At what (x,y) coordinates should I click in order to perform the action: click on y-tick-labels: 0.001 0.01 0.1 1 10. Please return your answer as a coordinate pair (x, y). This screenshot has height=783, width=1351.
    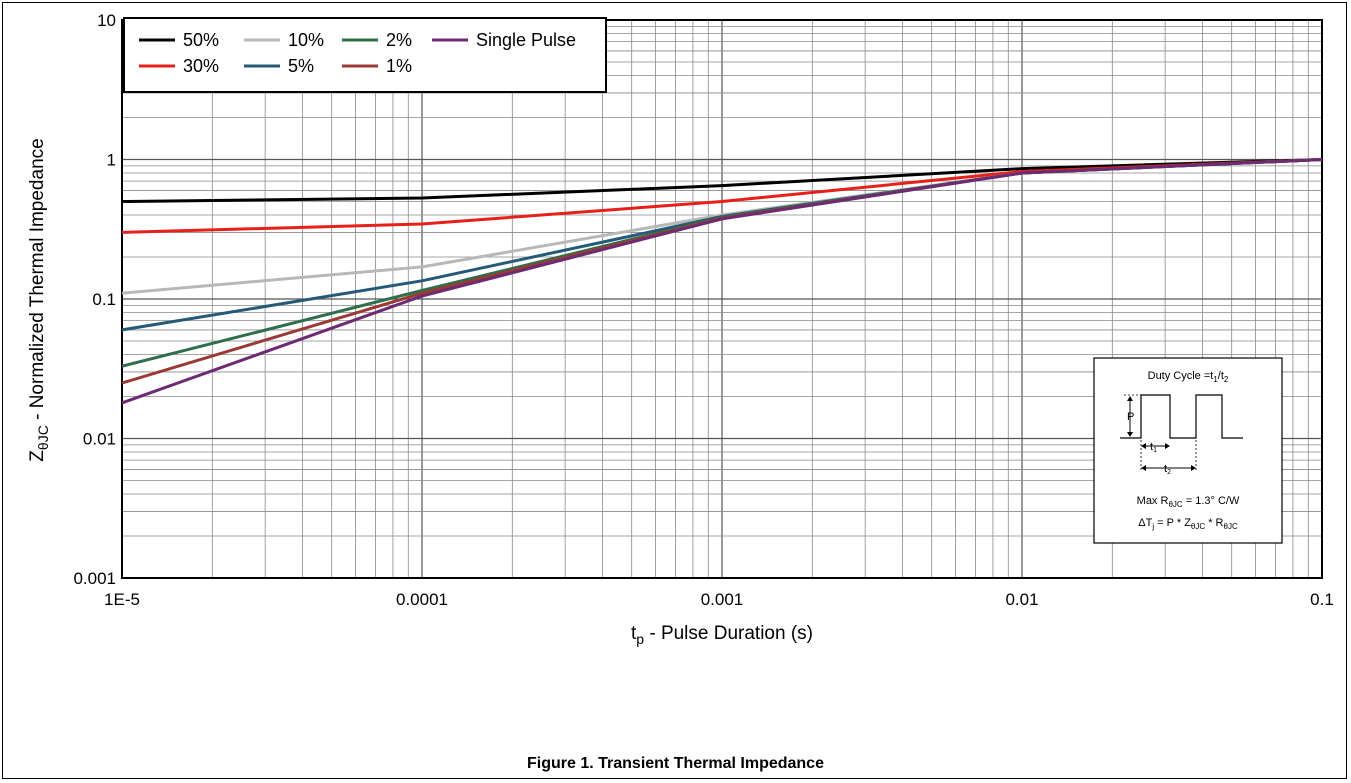
    Looking at the image, I should click on (94, 299).